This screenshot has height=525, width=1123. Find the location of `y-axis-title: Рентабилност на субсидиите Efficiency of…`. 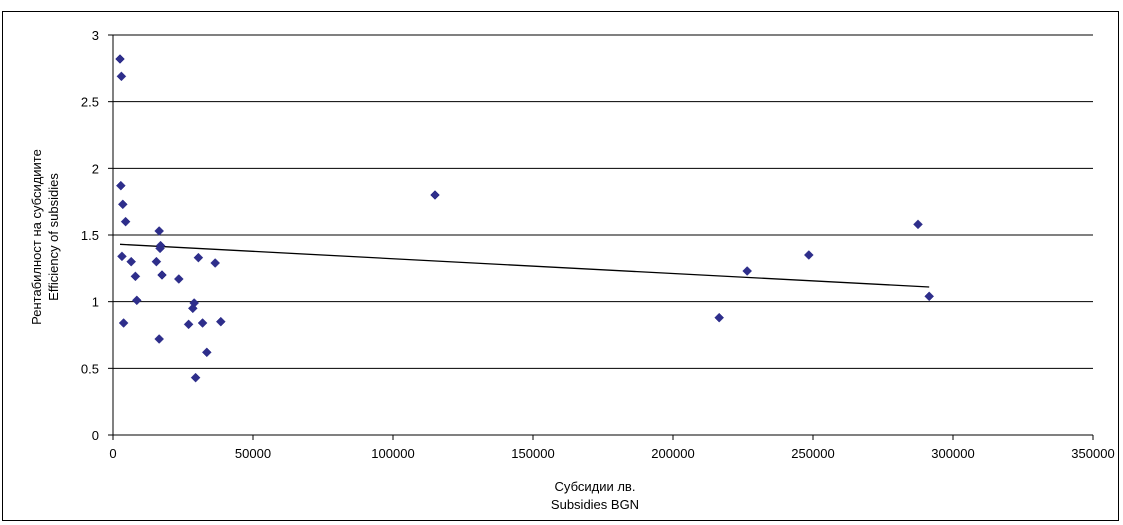

y-axis-title: Рентабилност на субсидиите Efficiency of… is located at coordinates (45, 237).